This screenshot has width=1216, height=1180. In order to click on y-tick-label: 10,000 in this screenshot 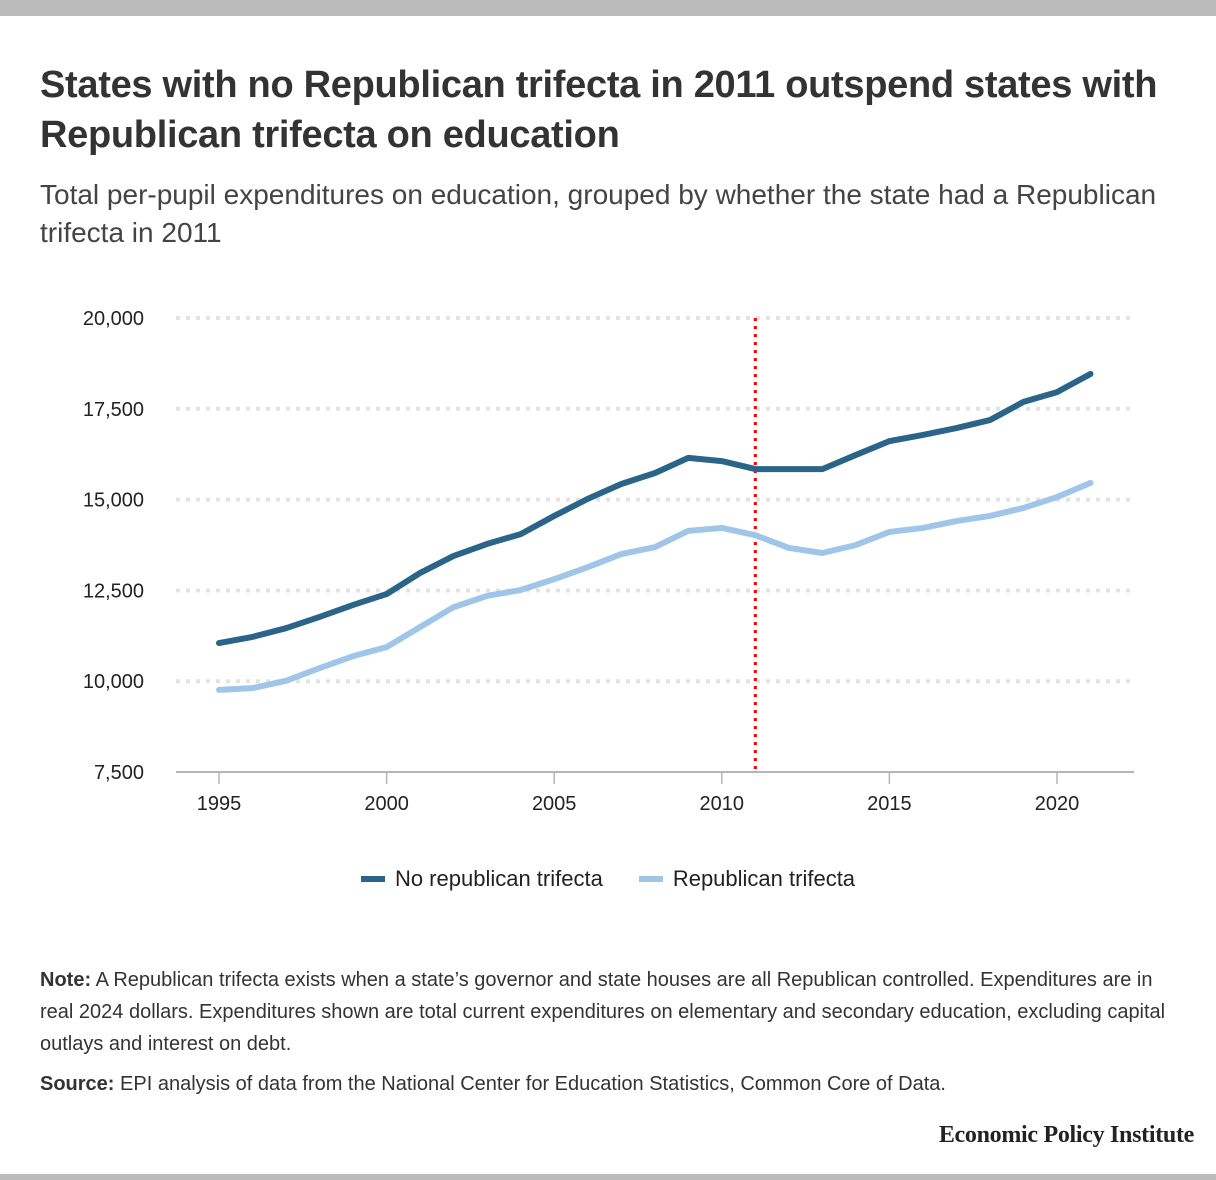, I will do `click(113, 682)`.